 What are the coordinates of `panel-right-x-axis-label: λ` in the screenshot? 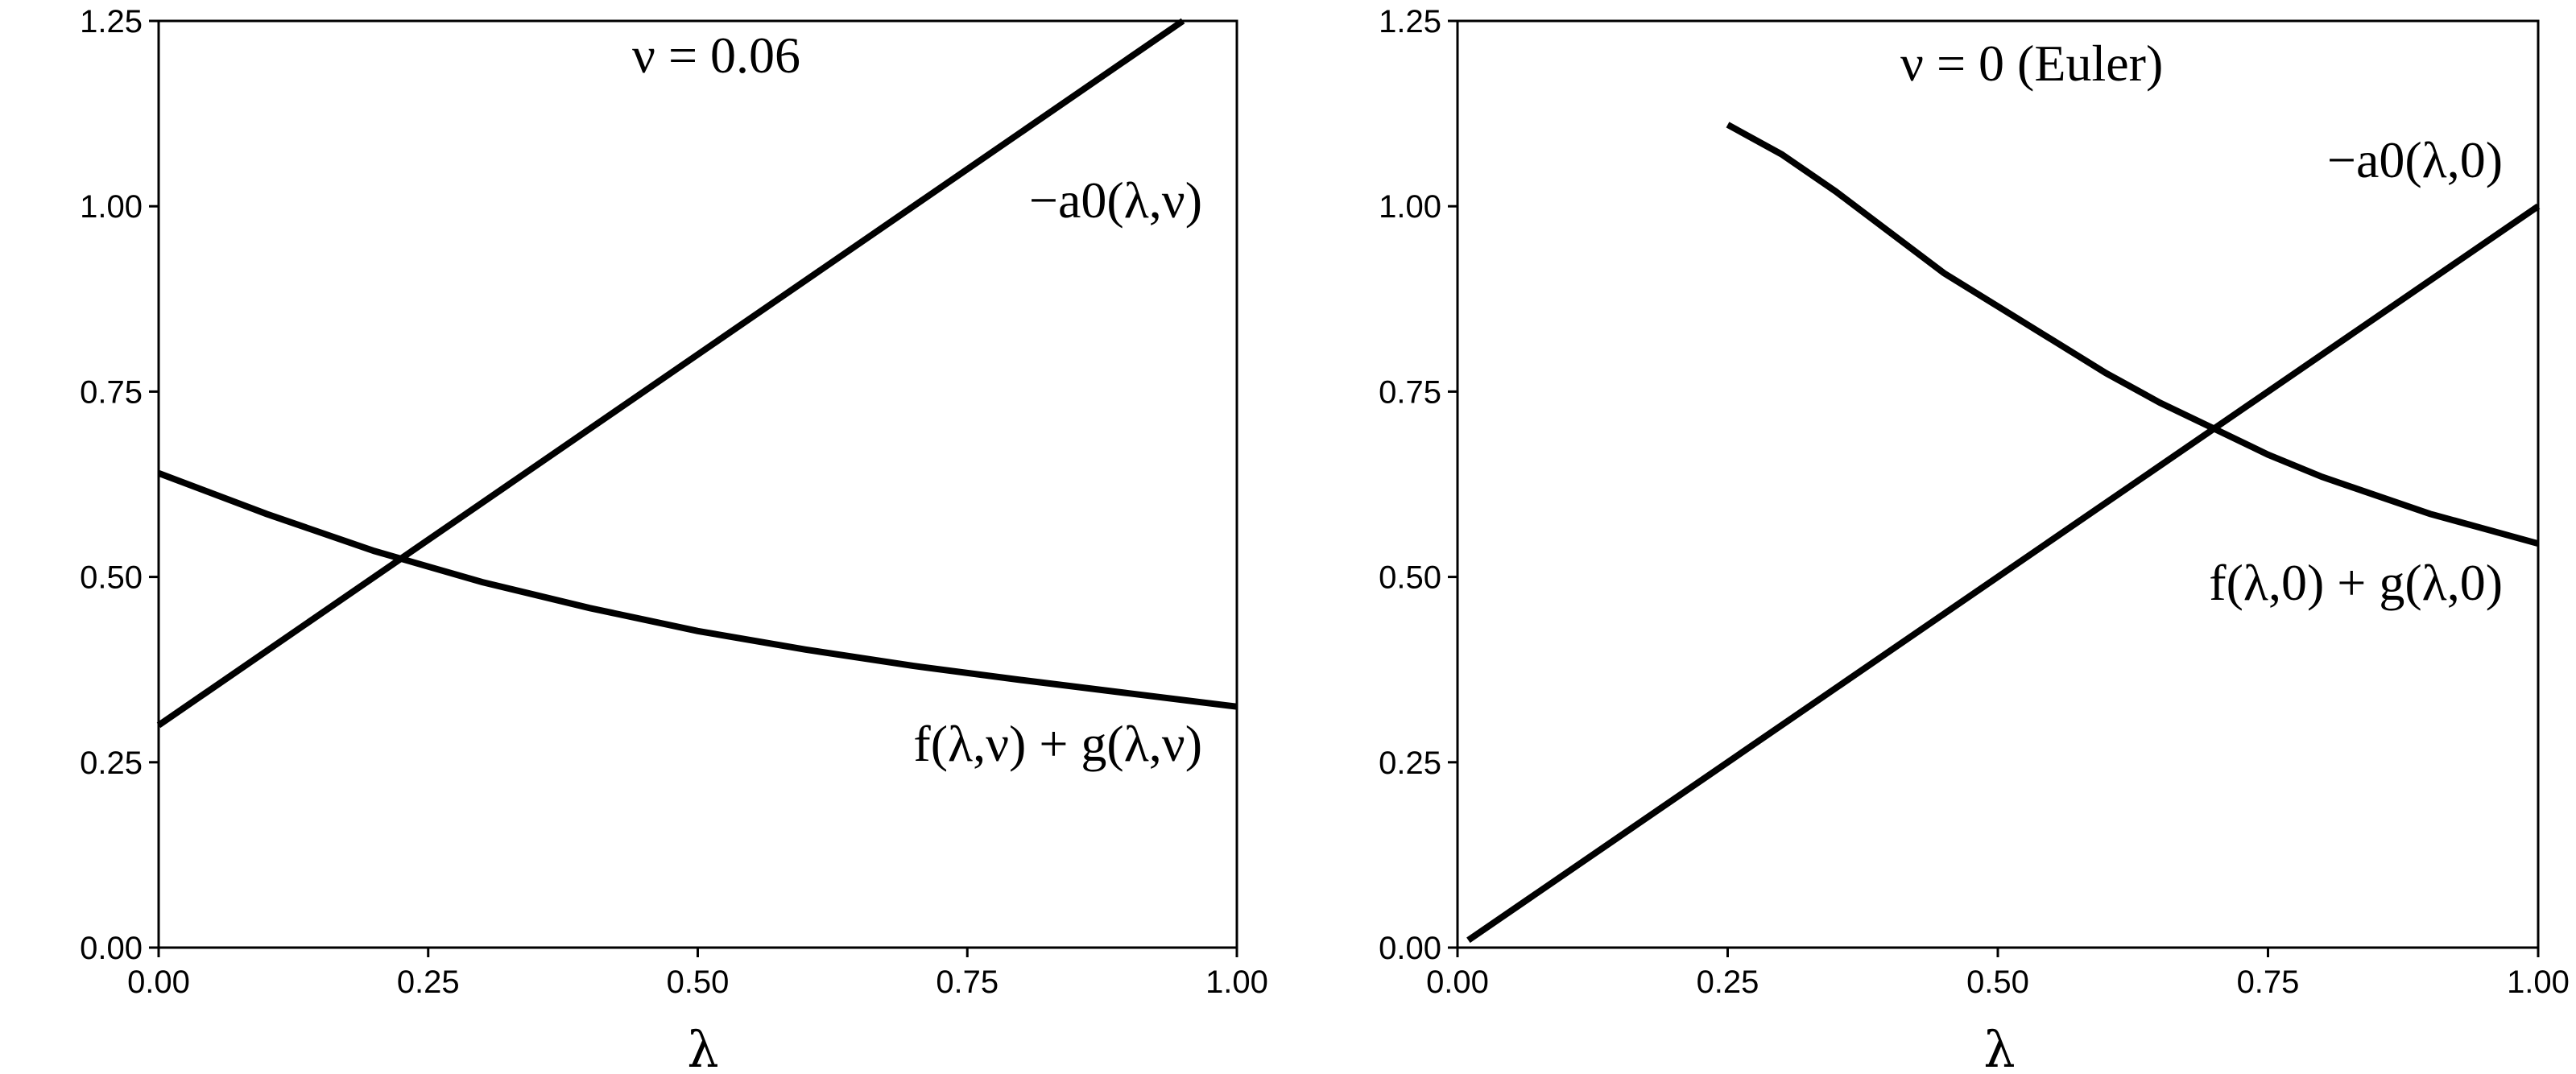 It's located at (1999, 1047).